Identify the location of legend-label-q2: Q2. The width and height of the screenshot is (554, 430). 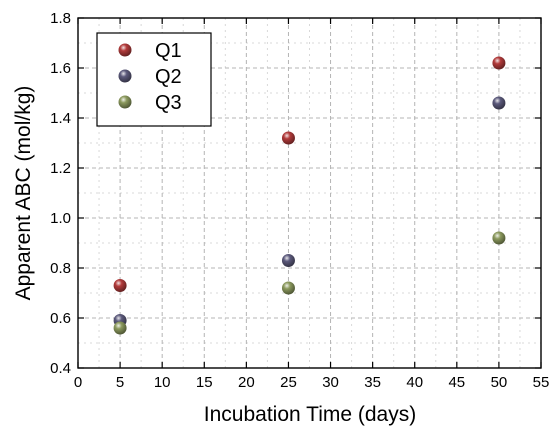
(168, 77).